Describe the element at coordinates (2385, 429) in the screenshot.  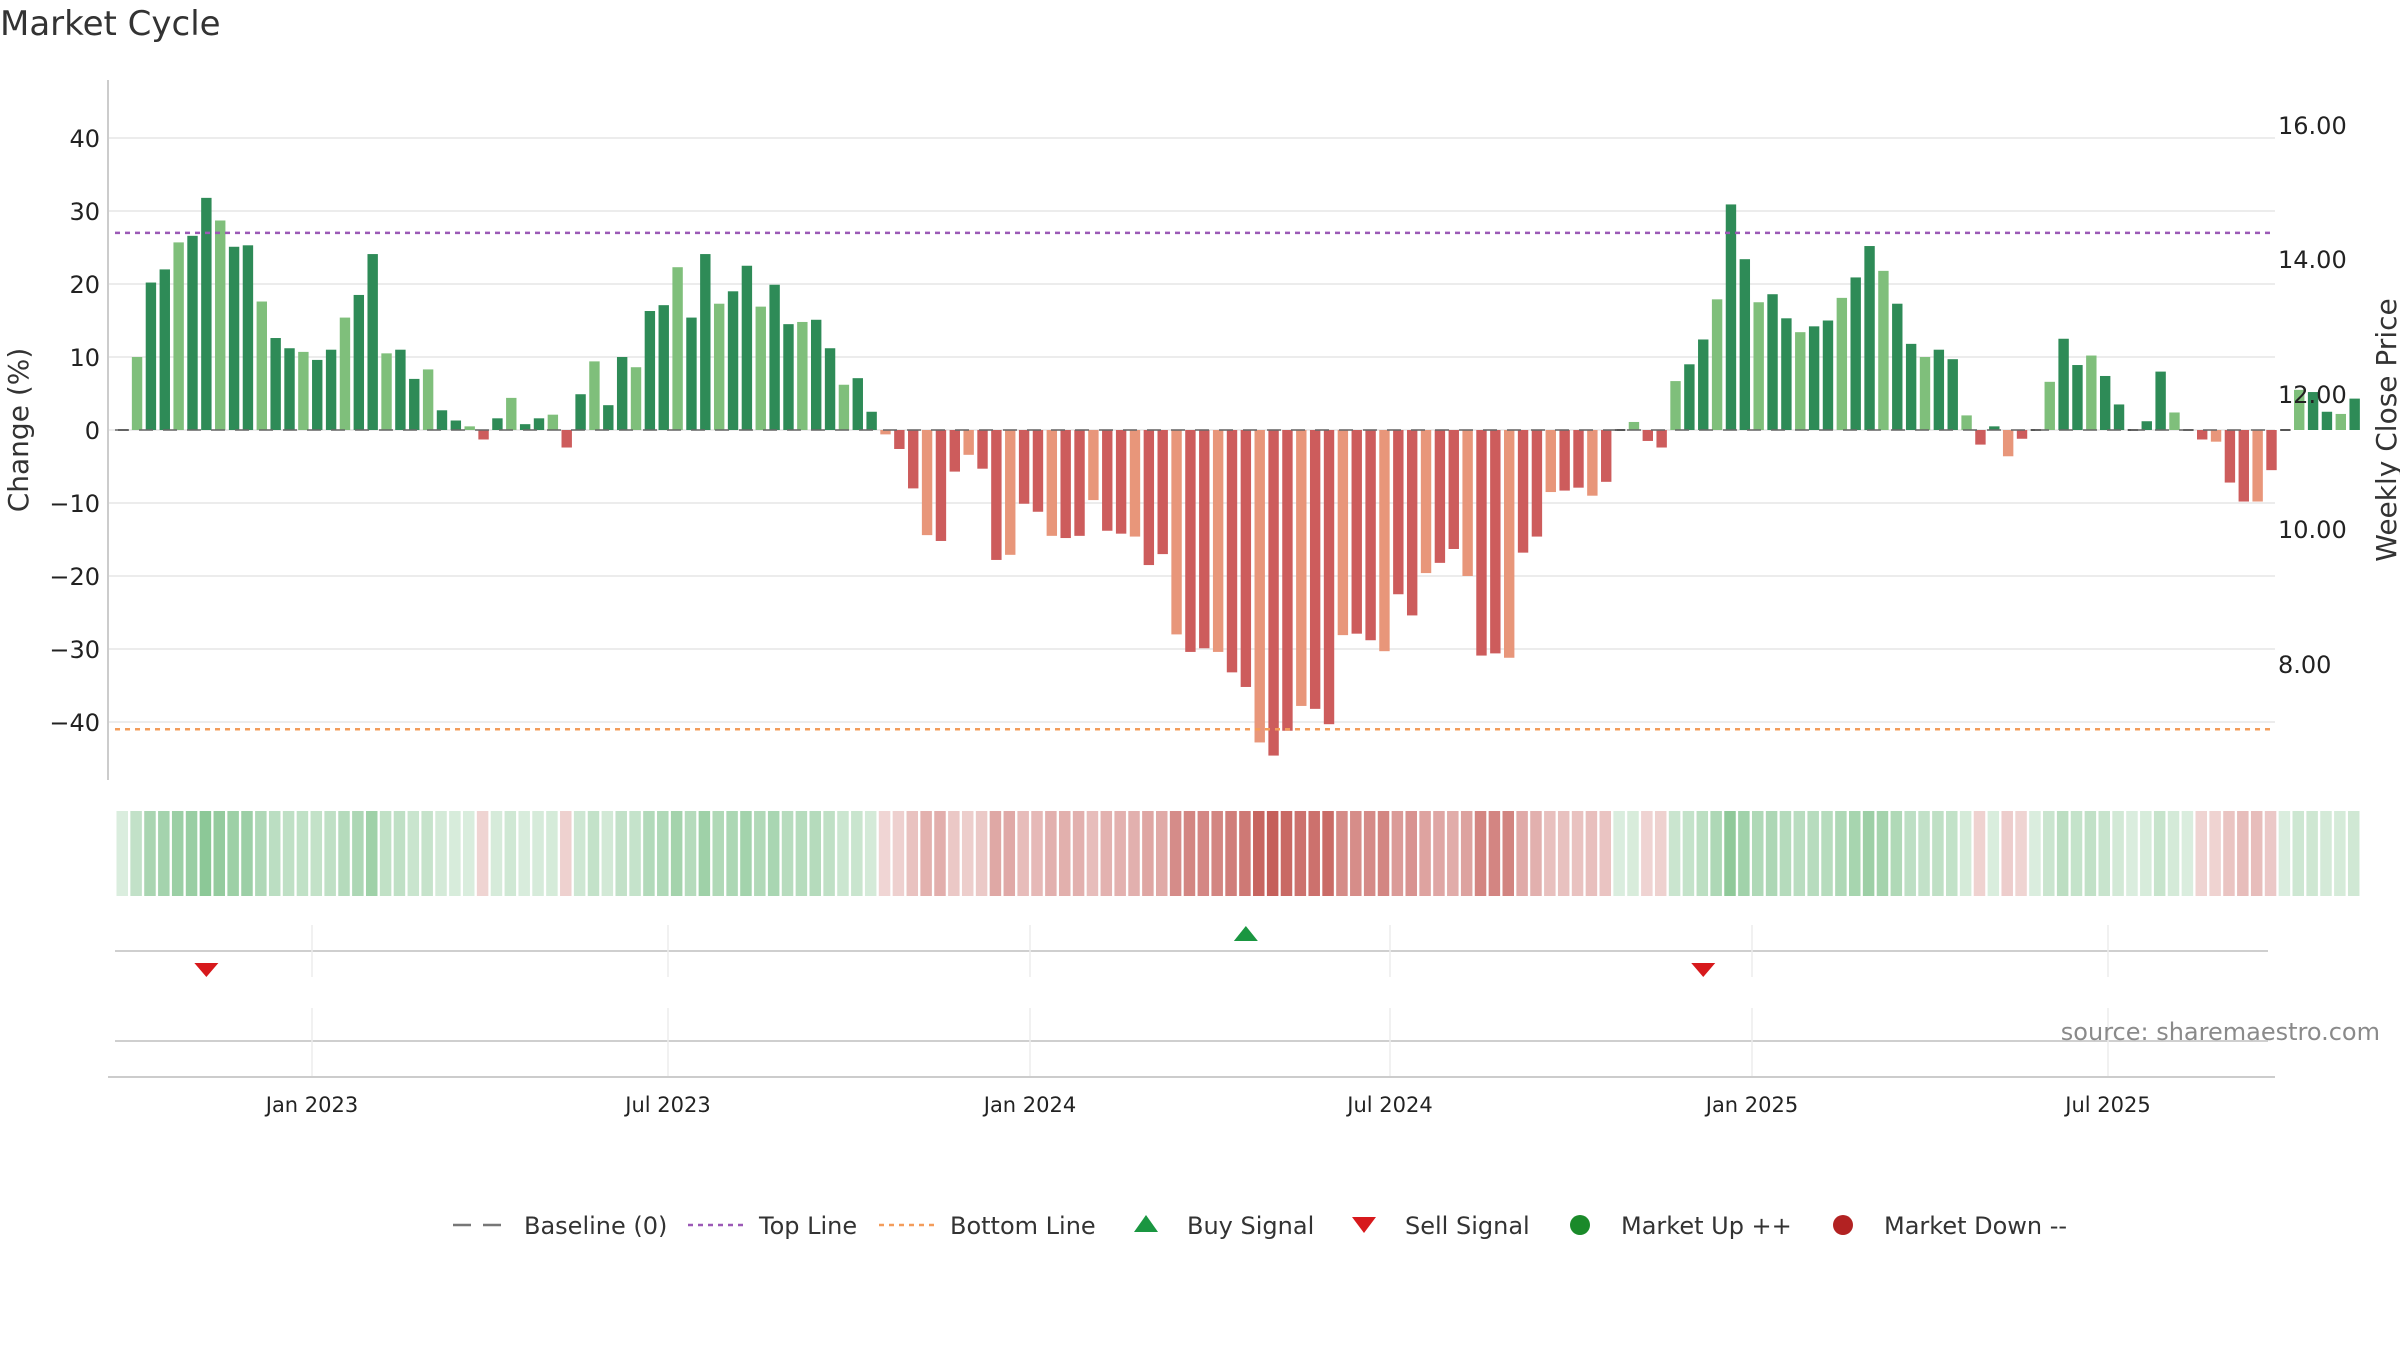
I see `right-axis-title: Weekly Close Price` at that location.